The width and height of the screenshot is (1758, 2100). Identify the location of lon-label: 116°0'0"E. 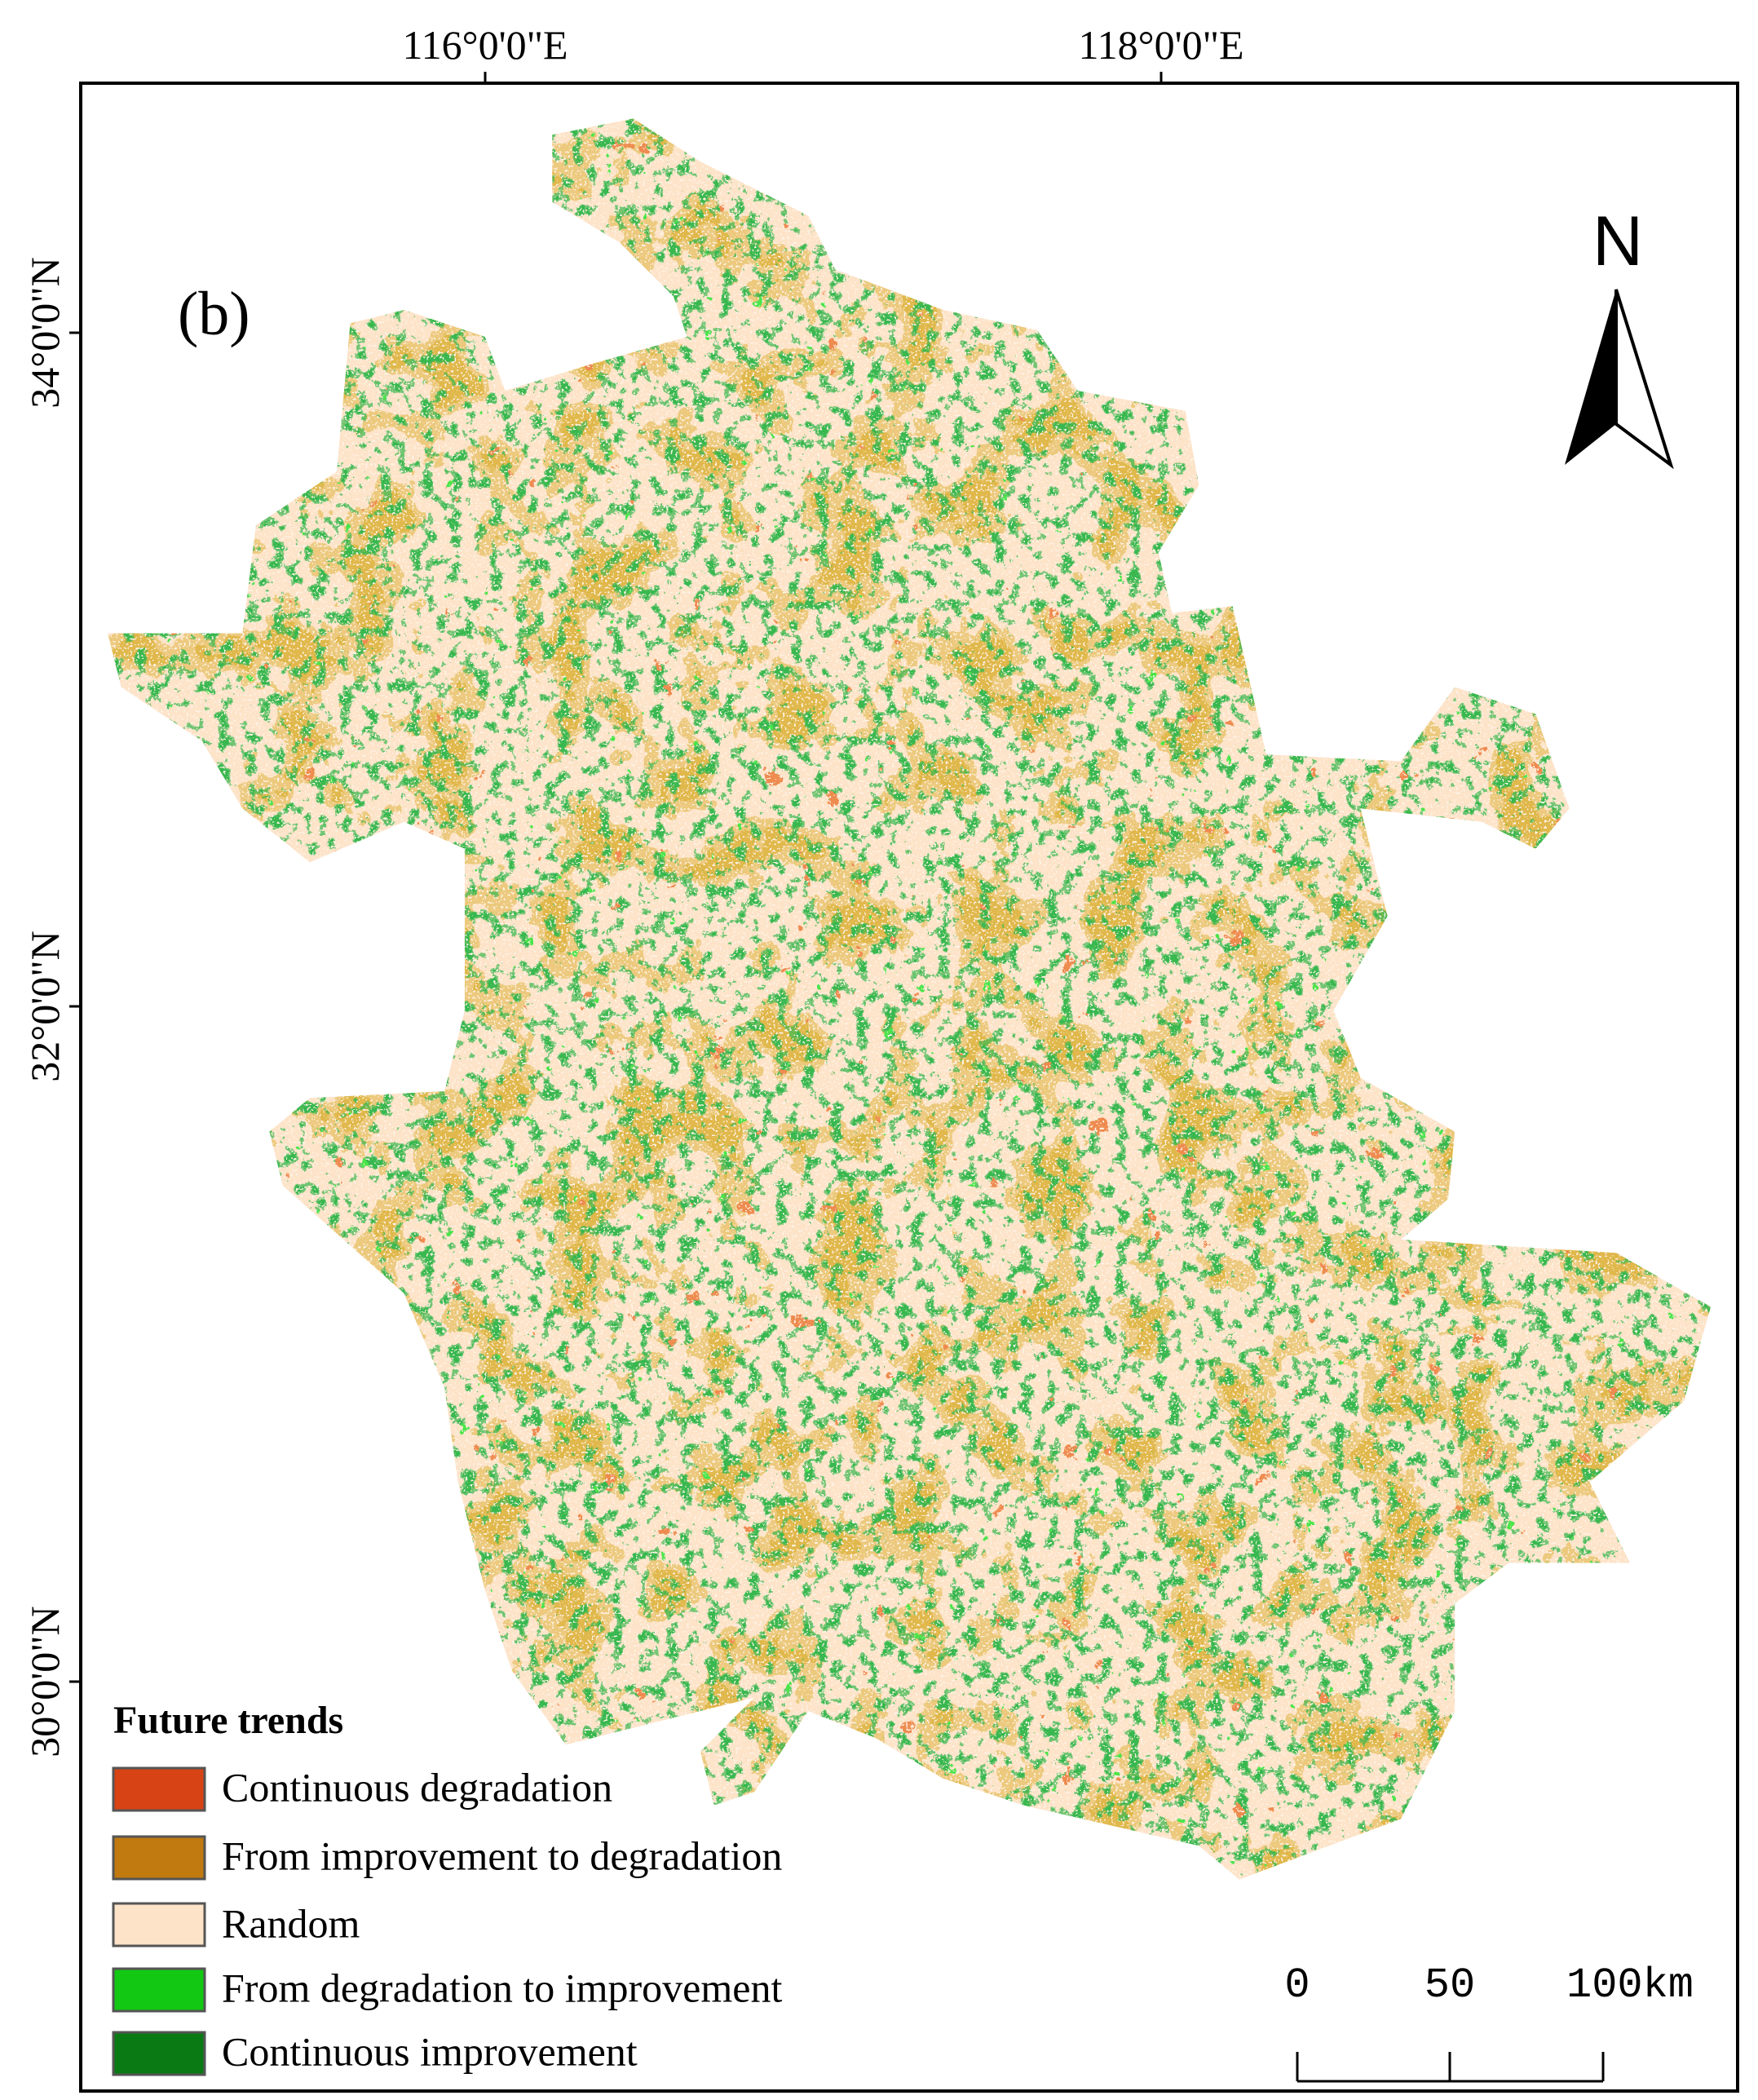
(485, 45).